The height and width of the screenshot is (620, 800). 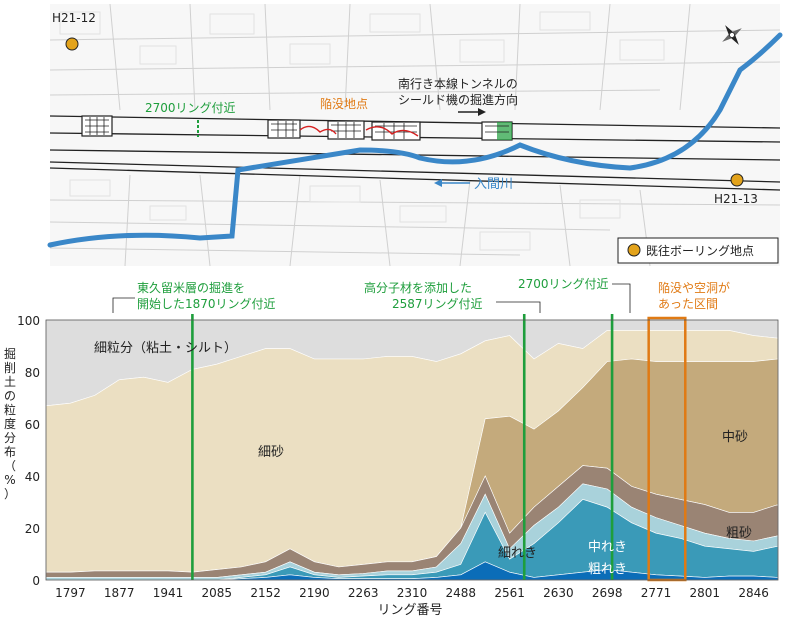 What do you see at coordinates (10, 452) in the screenshot?
I see `y-label-char: 布` at bounding box center [10, 452].